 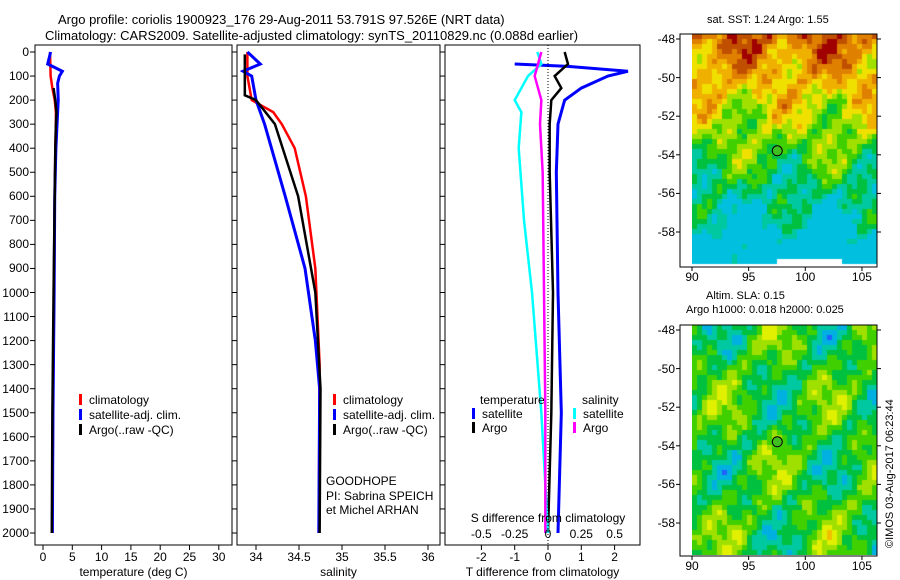 What do you see at coordinates (72, 557) in the screenshot?
I see `x-tick-label: 5` at bounding box center [72, 557].